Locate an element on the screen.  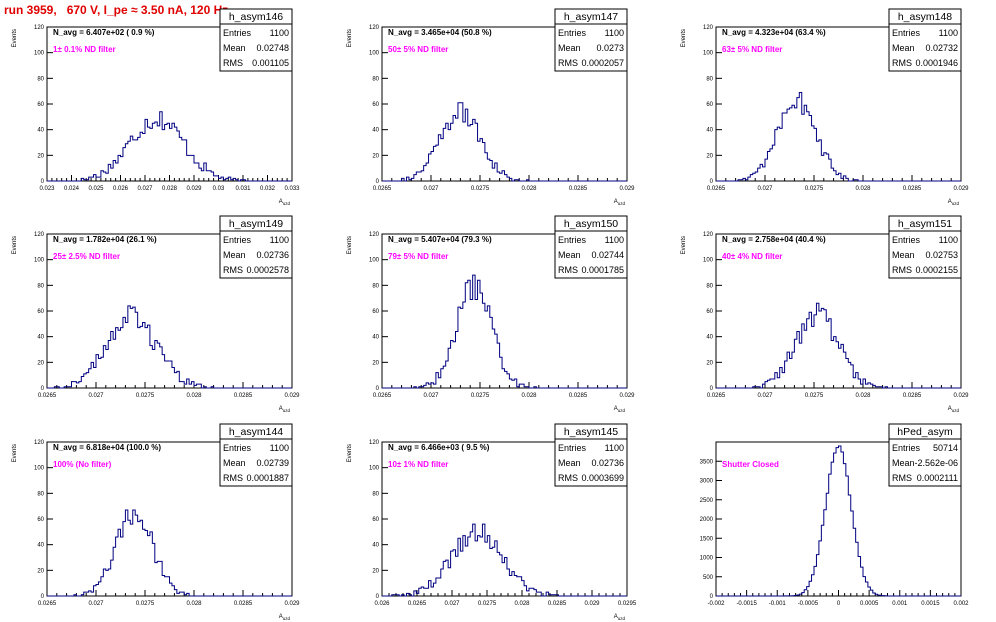
x-tick-label: 0.0015 is located at coordinates (930, 604).